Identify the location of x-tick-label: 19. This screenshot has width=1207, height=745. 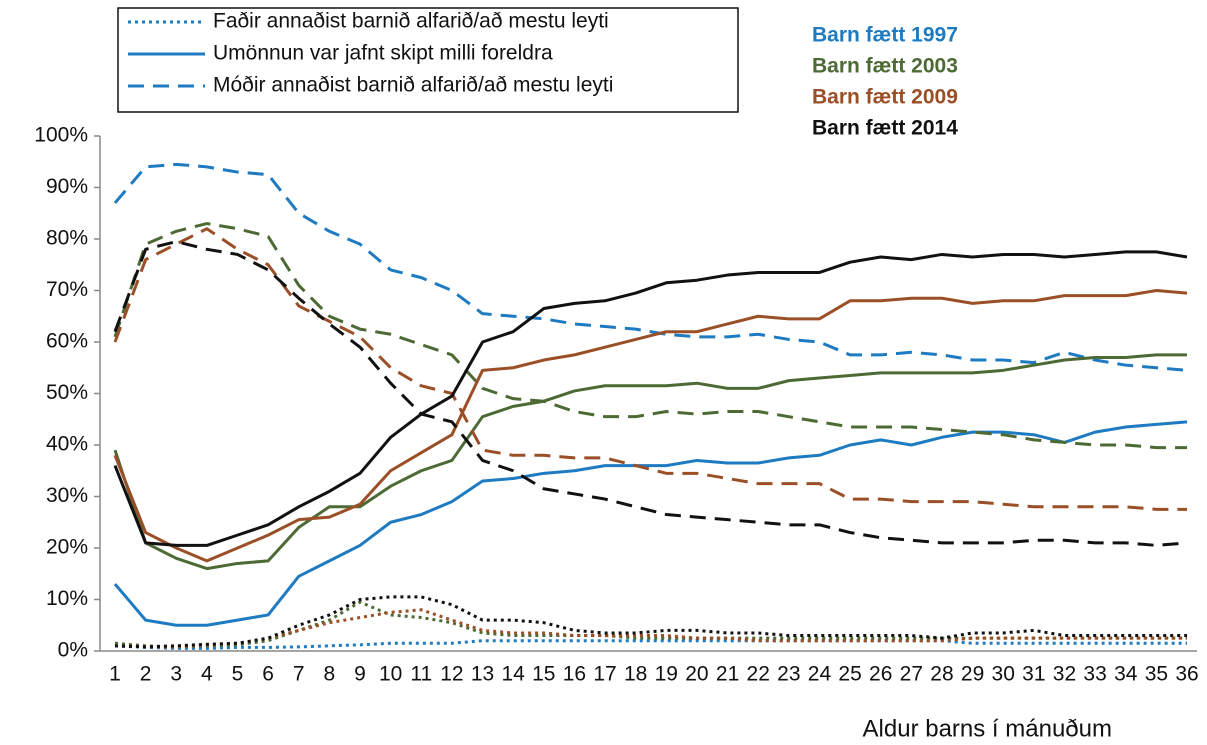
(666, 674).